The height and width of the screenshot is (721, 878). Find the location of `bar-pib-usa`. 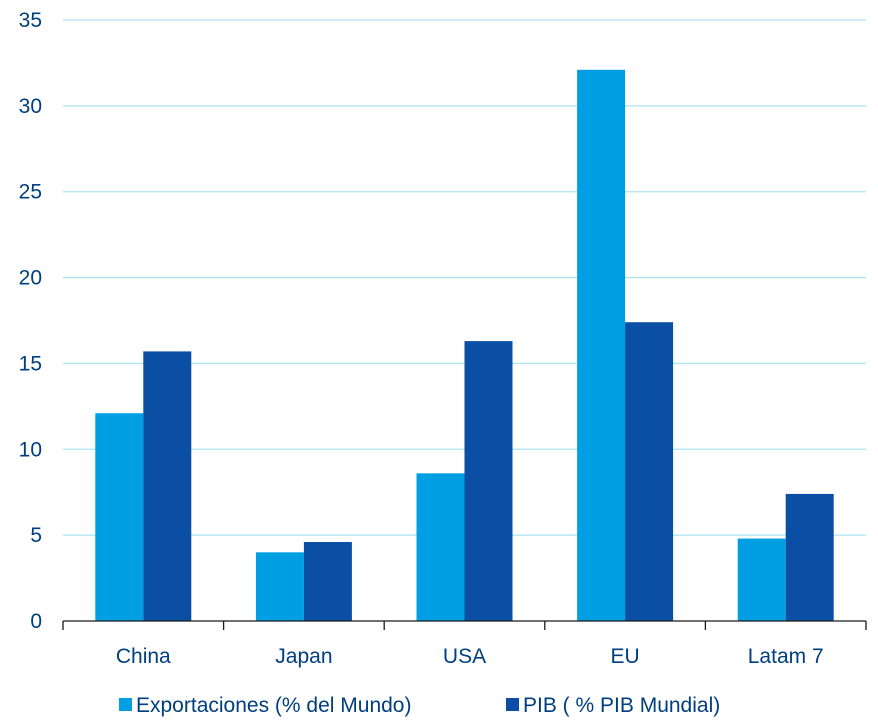

bar-pib-usa is located at coordinates (488, 481).